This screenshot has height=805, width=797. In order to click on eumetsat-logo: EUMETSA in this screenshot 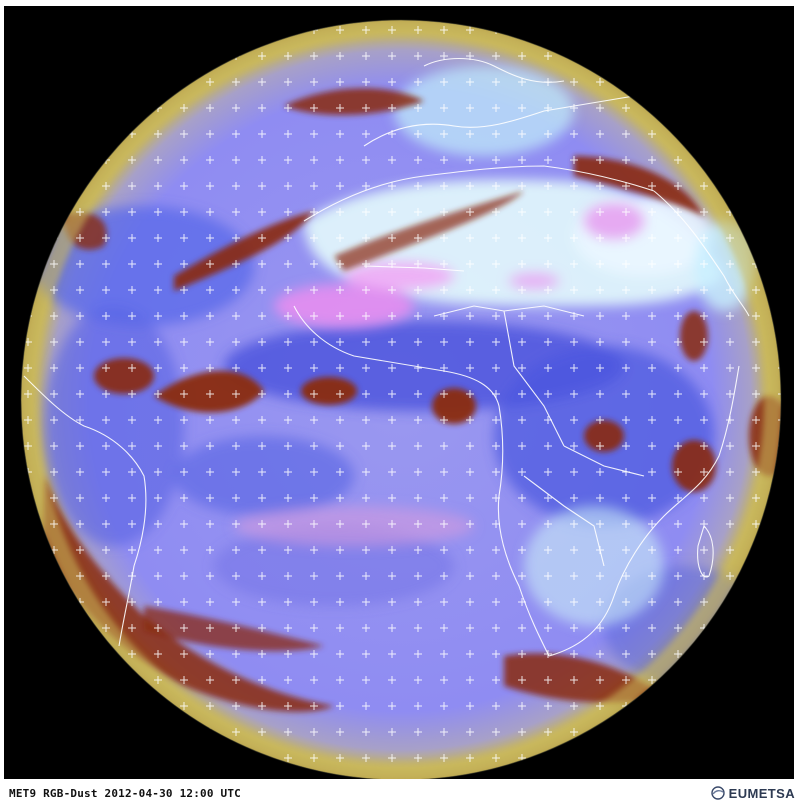, I will do `click(752, 793)`.